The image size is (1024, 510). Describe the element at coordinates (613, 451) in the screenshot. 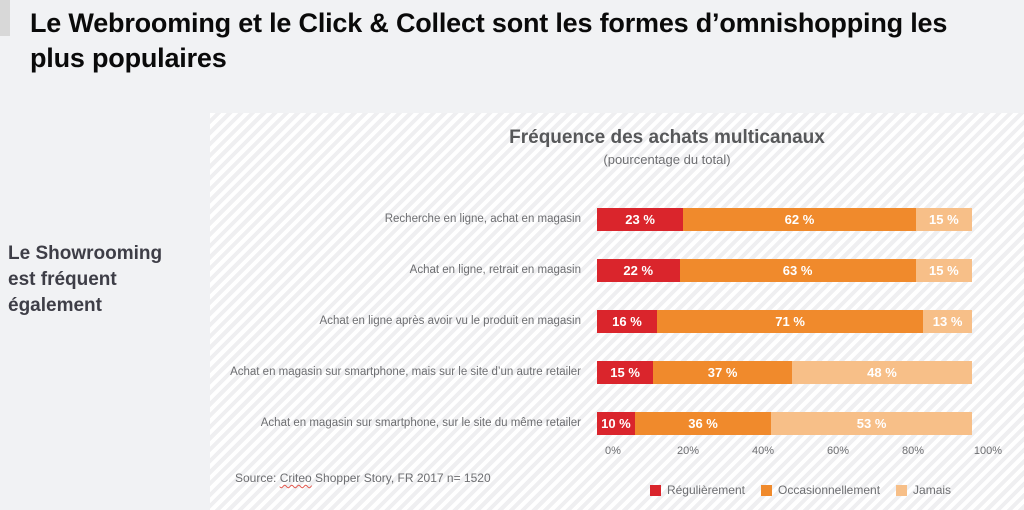

I see `x-axis-tick: 0%` at that location.